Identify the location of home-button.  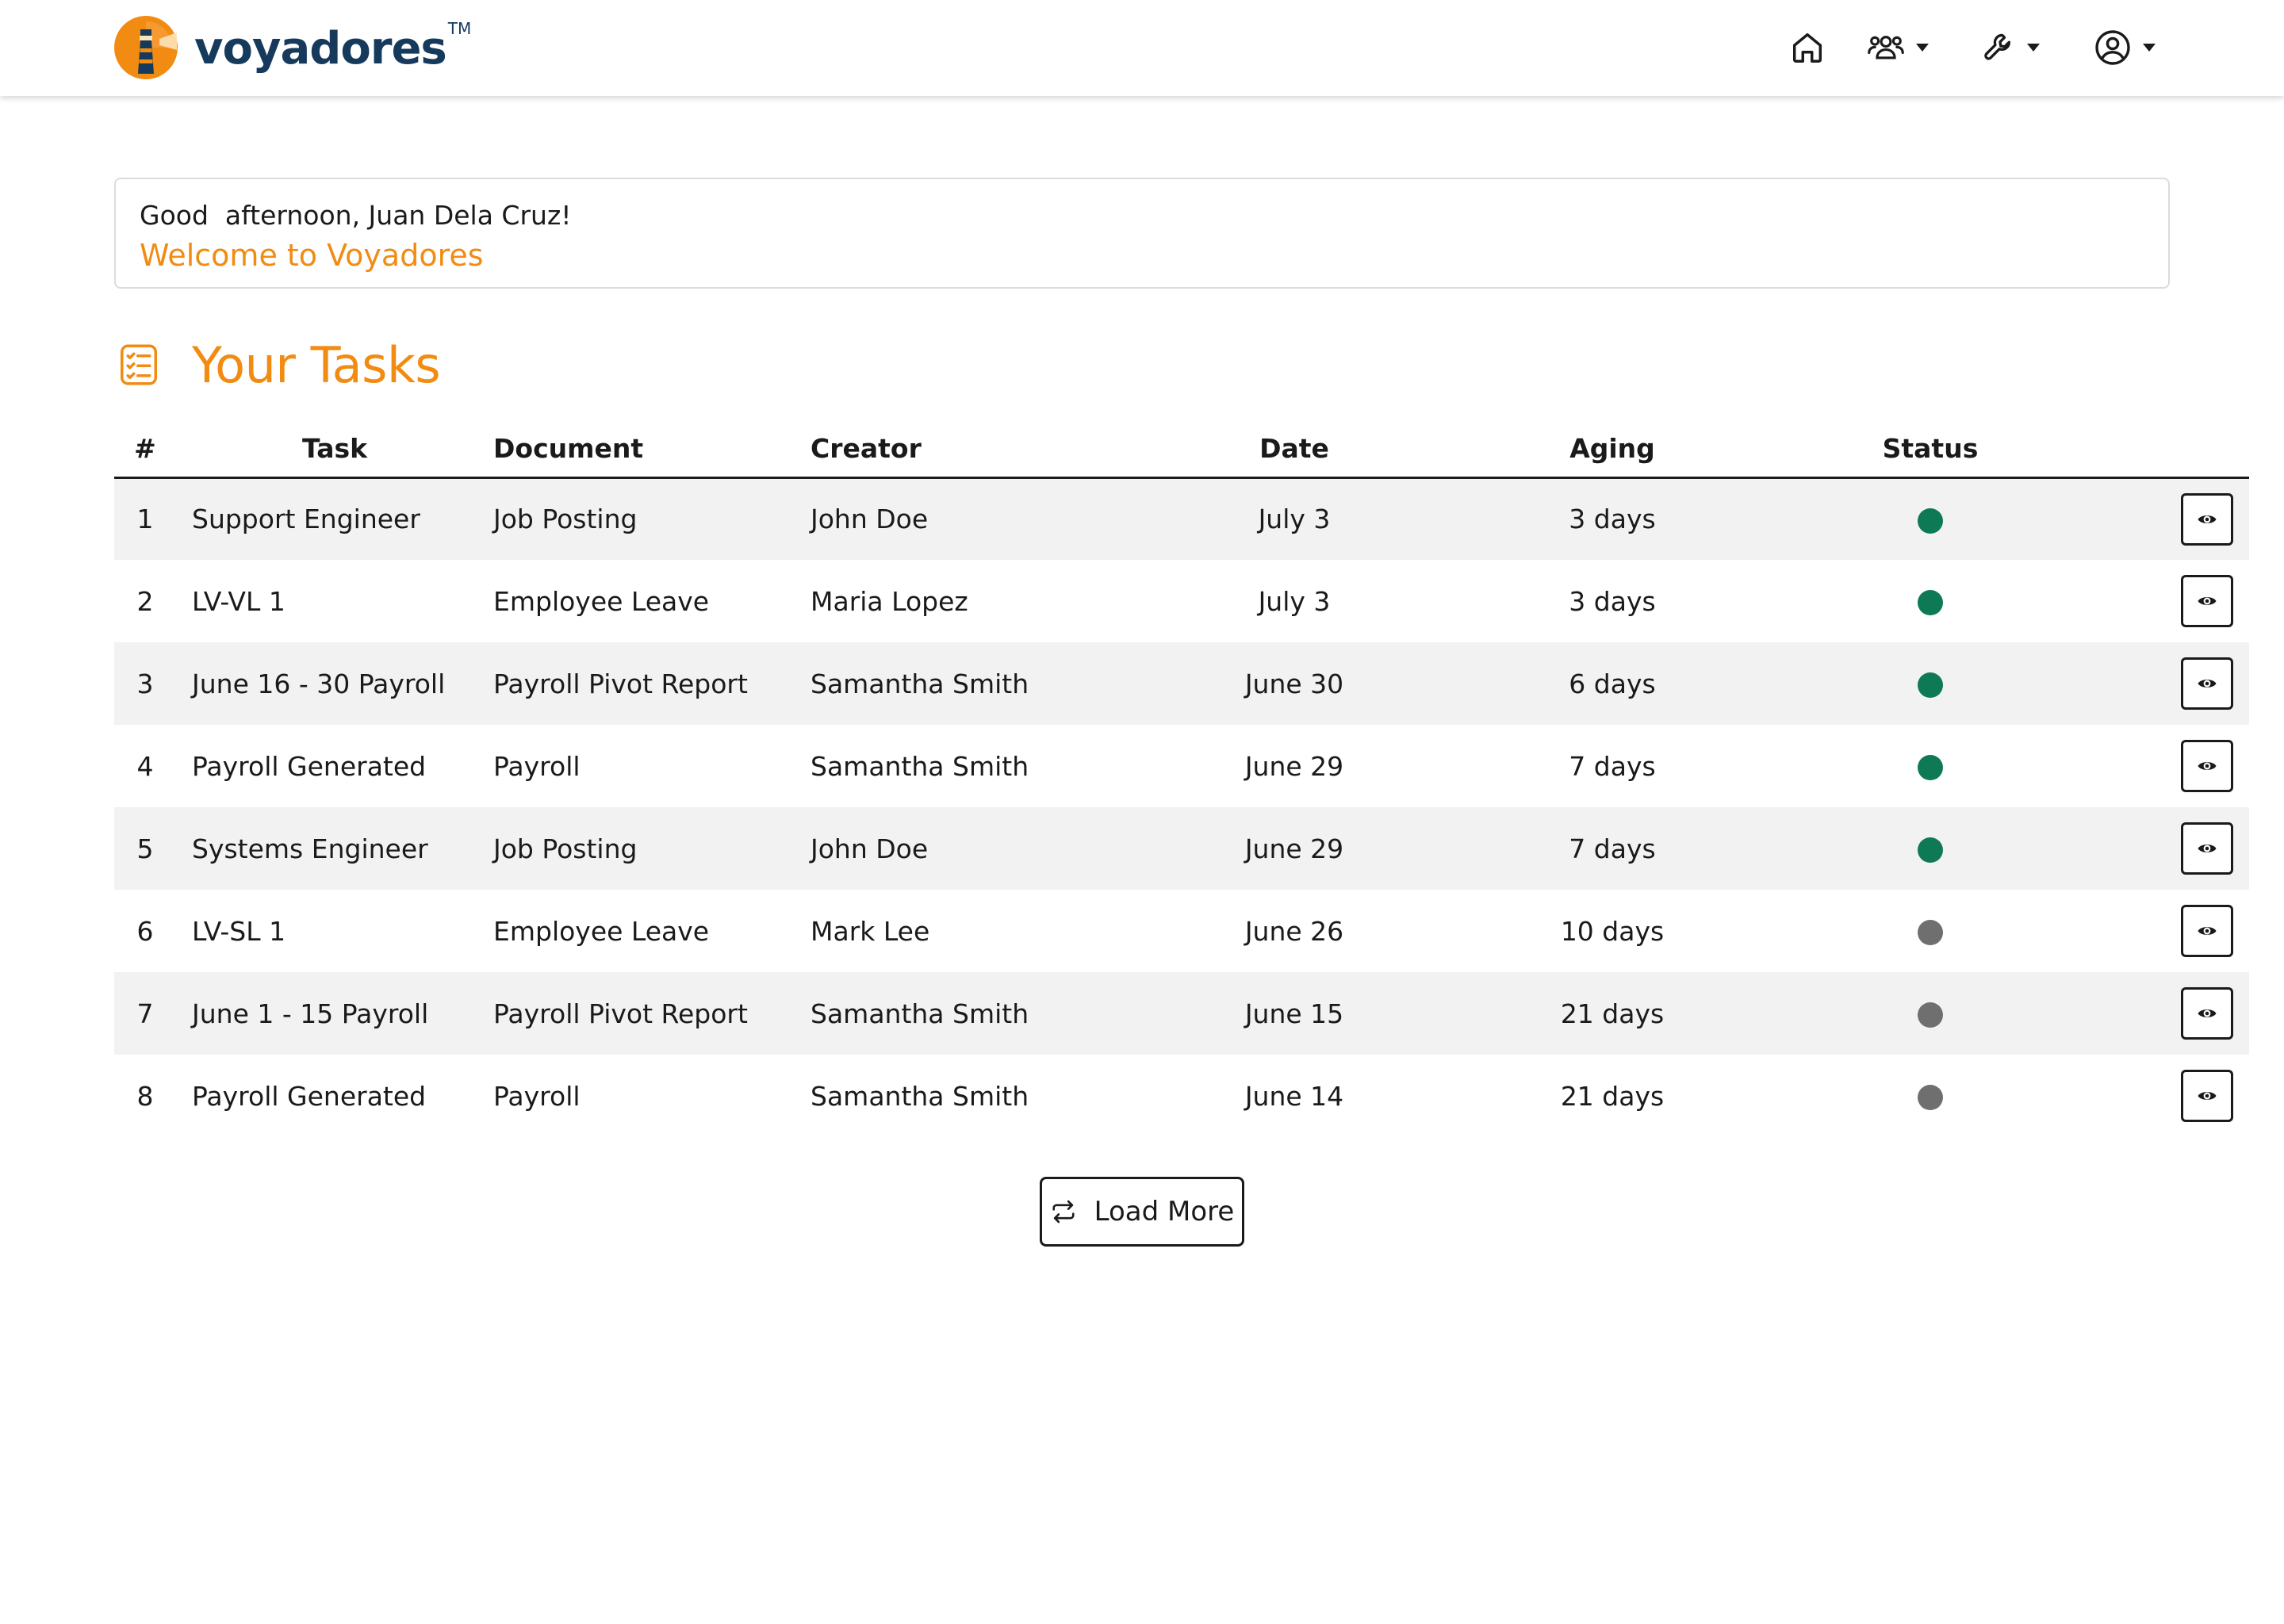
(1807, 47).